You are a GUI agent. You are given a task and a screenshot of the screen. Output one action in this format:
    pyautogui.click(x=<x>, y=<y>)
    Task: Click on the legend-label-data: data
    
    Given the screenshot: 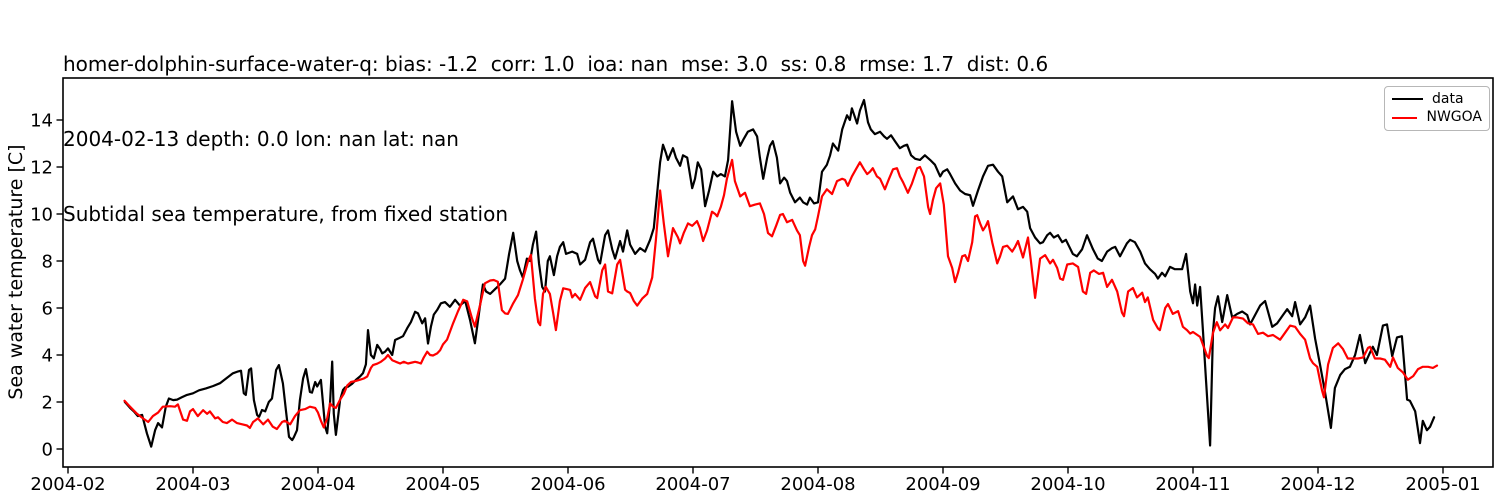 What is the action you would take?
    pyautogui.click(x=1448, y=98)
    